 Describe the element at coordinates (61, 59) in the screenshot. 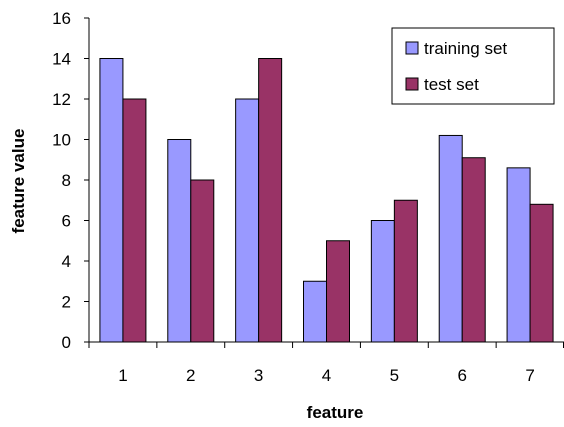

I see `y-tick-label: 14` at that location.